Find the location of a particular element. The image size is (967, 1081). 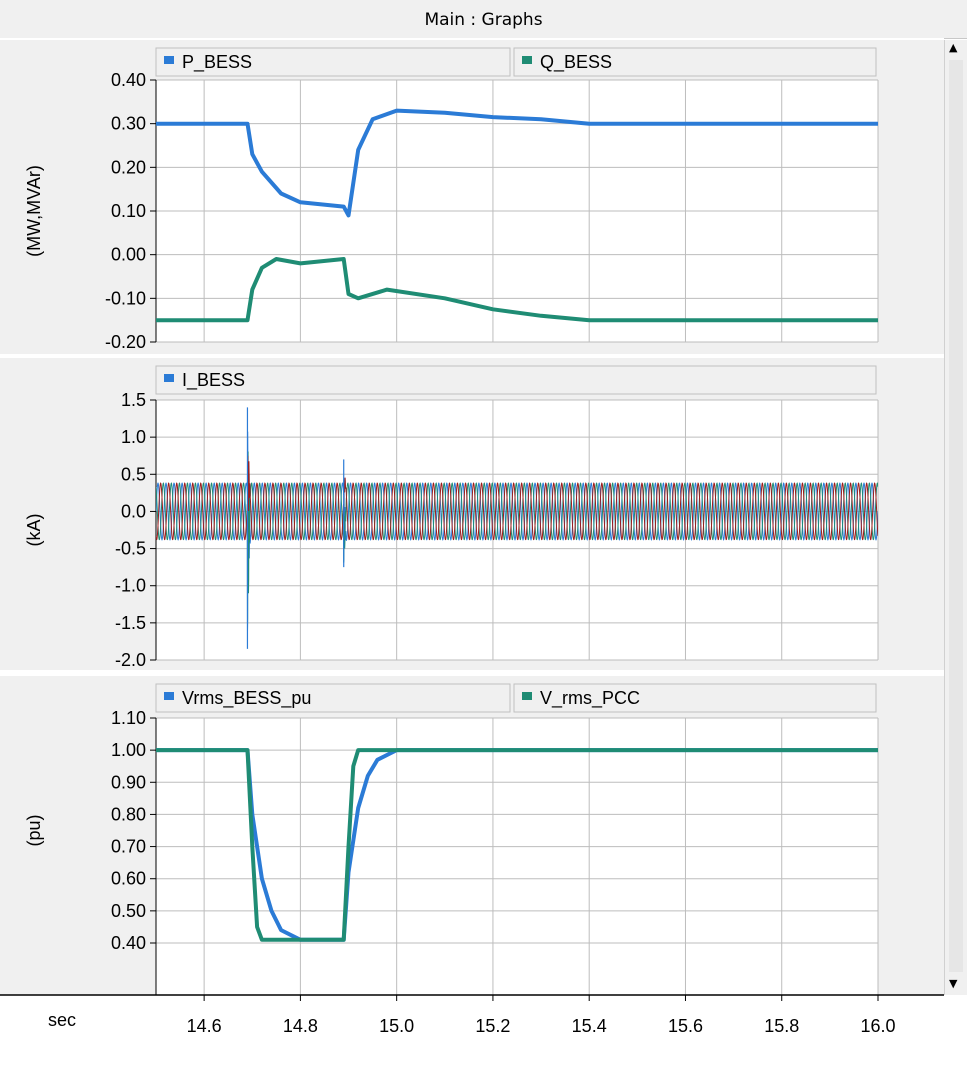

y-tick-label: 1.10 is located at coordinates (128, 718).